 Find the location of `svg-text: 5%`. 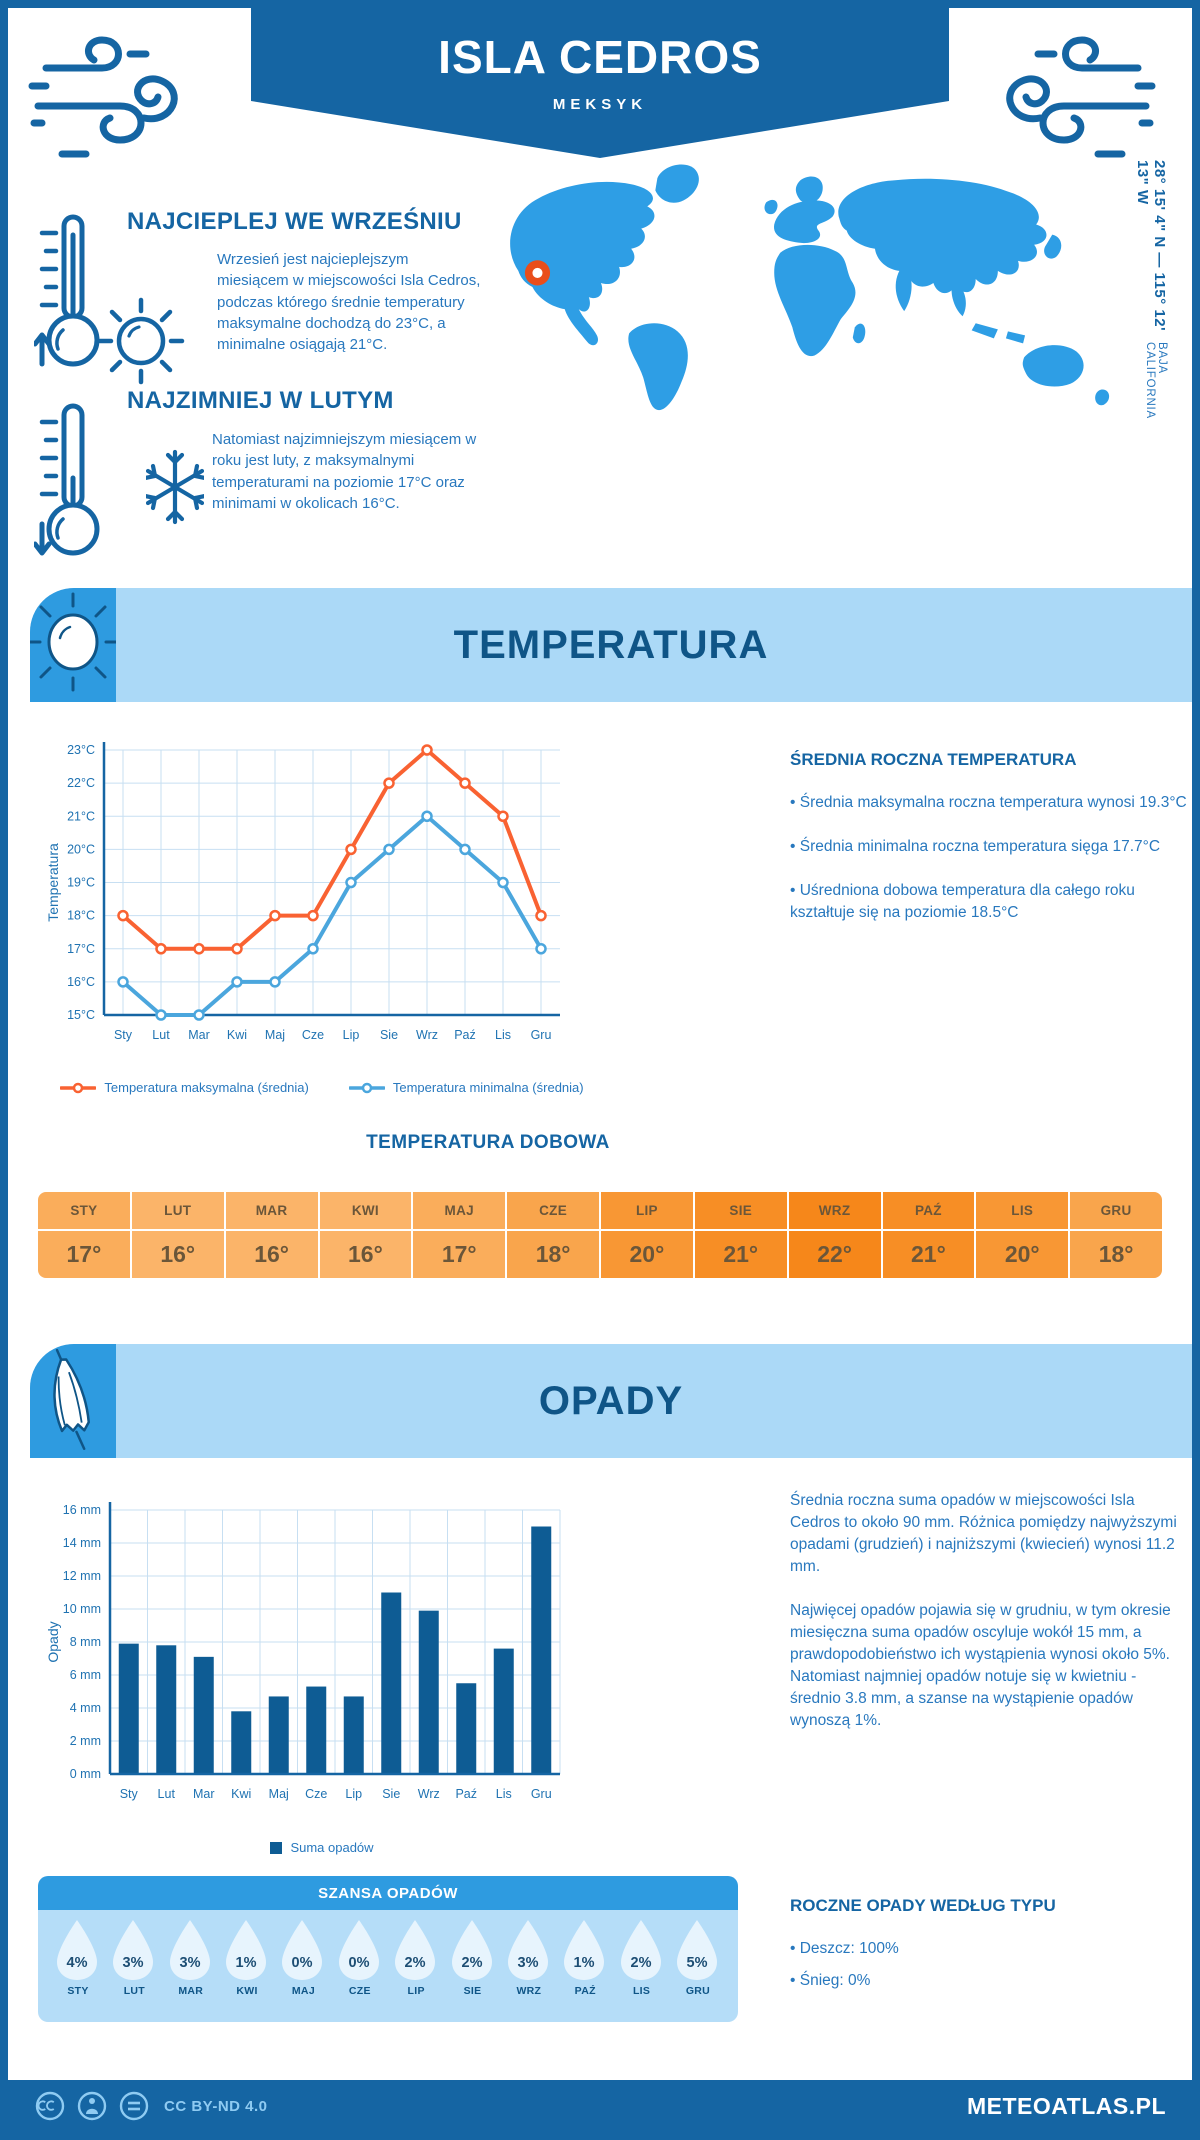

svg-text: 5% is located at coordinates (696, 1963).